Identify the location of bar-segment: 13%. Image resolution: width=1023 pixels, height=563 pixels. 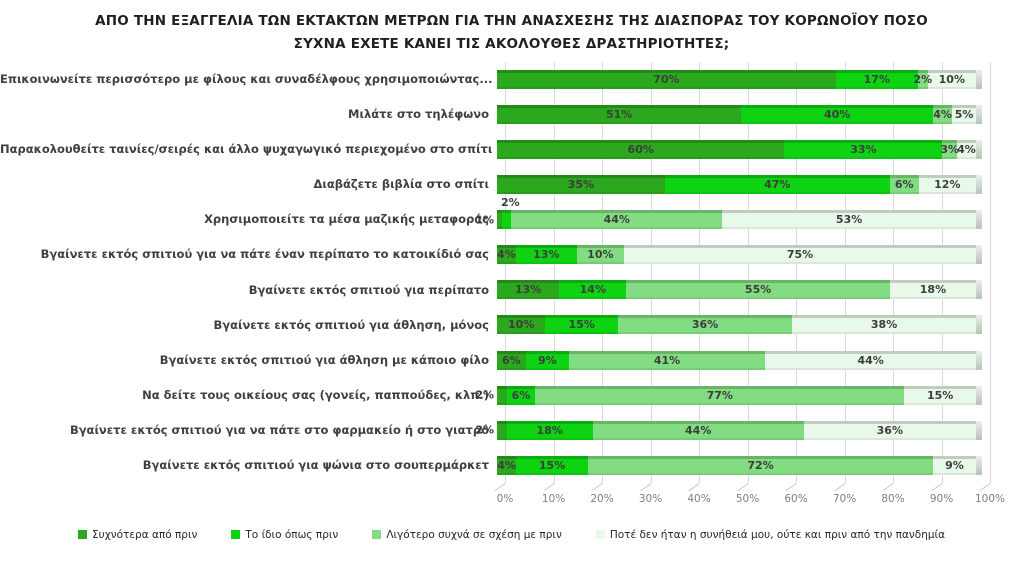
(546, 255).